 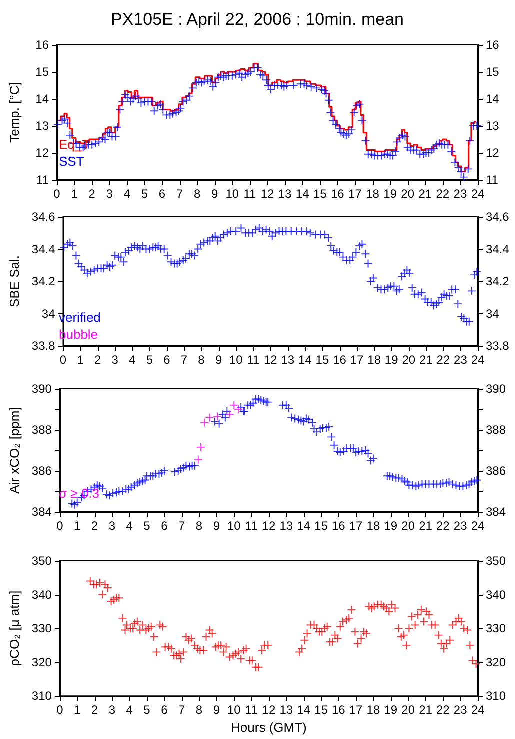 I want to click on y2-tick-label: 310, so click(x=496, y=696).